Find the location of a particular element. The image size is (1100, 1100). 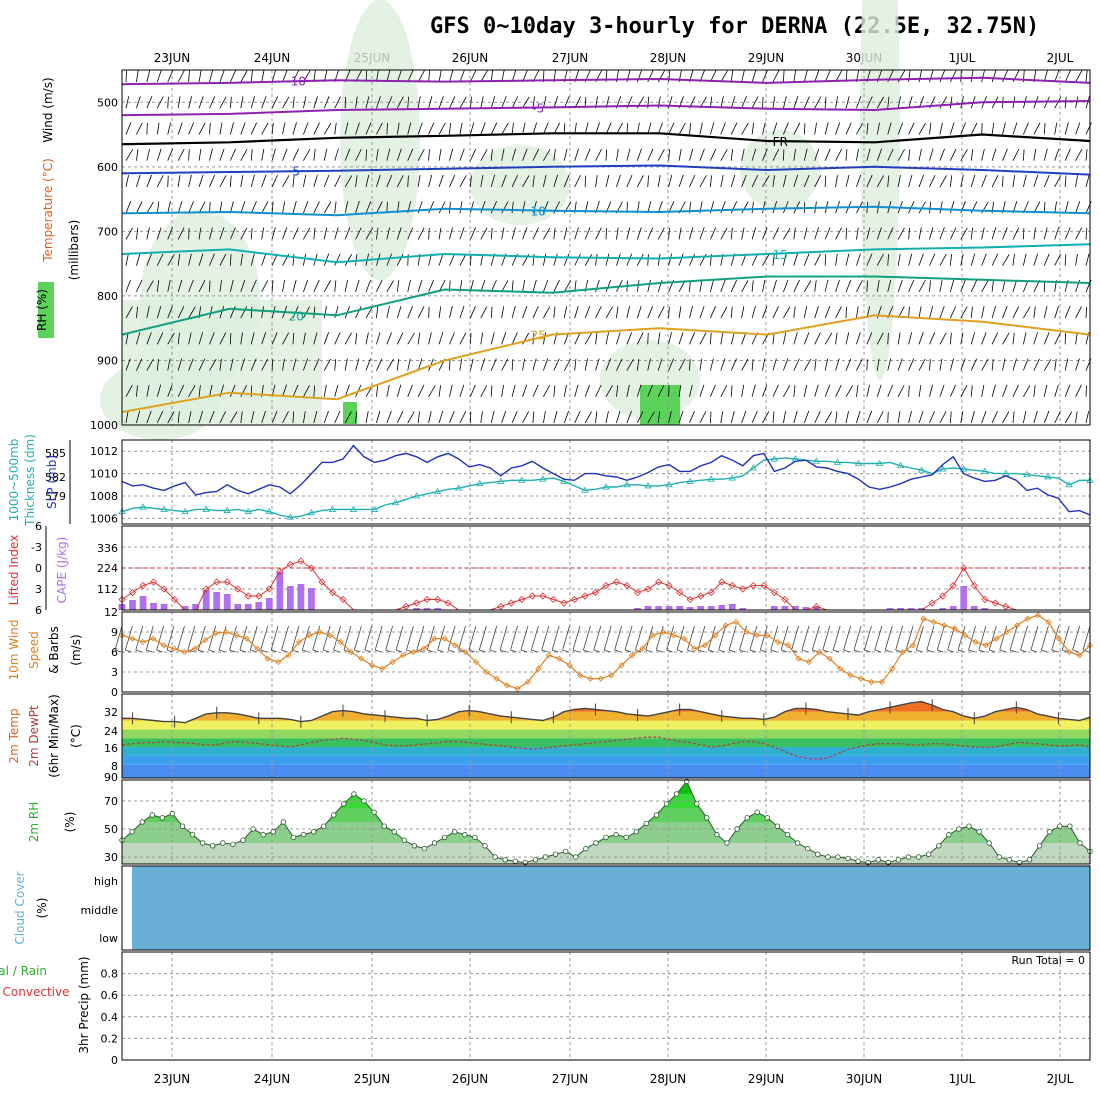

label-upper-wind: Wind (m/s) is located at coordinates (48, 109).